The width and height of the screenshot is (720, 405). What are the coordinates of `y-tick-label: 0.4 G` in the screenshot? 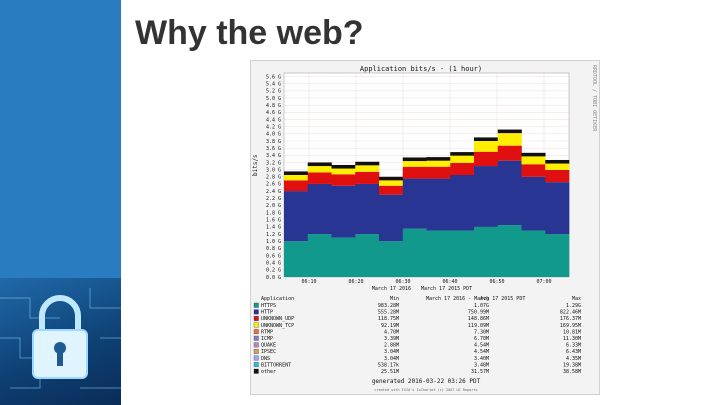 It's located at (273, 263).